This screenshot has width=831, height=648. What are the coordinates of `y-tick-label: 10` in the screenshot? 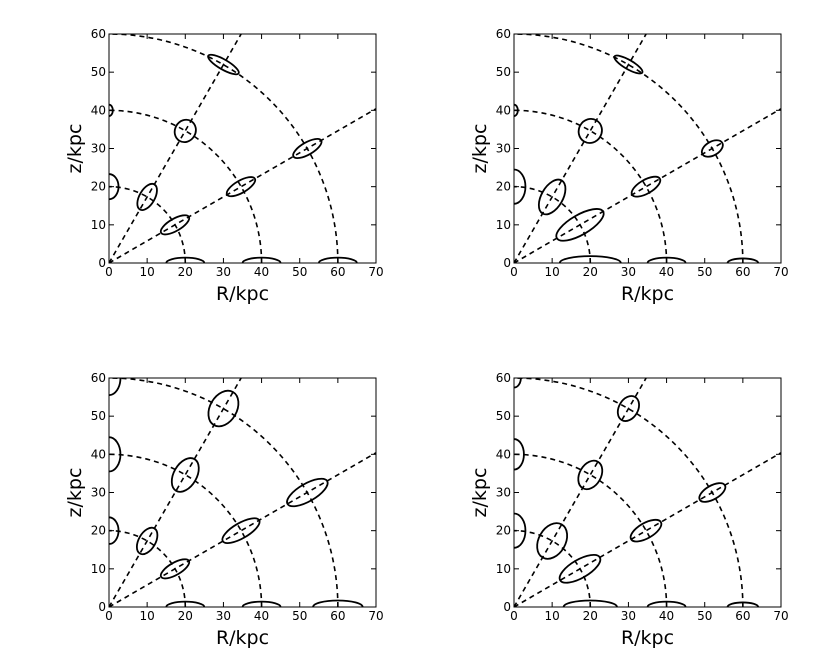 It's located at (503, 569).